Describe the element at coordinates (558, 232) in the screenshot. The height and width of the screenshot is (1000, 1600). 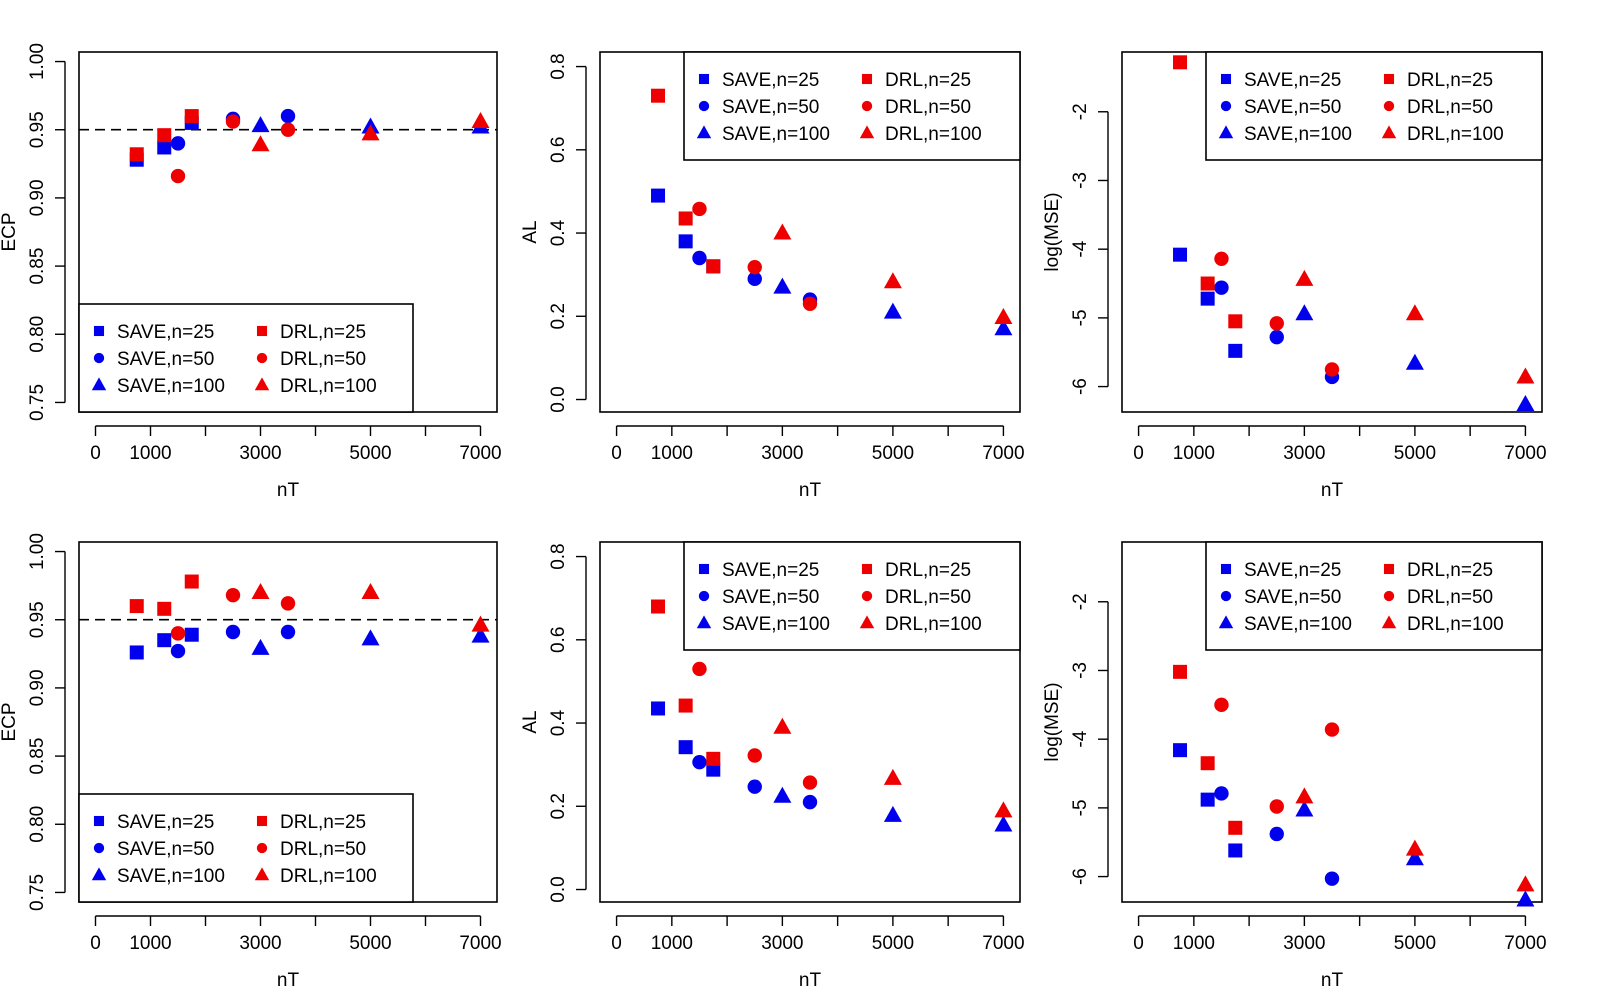
I see `y-tick-label: 0.4` at that location.